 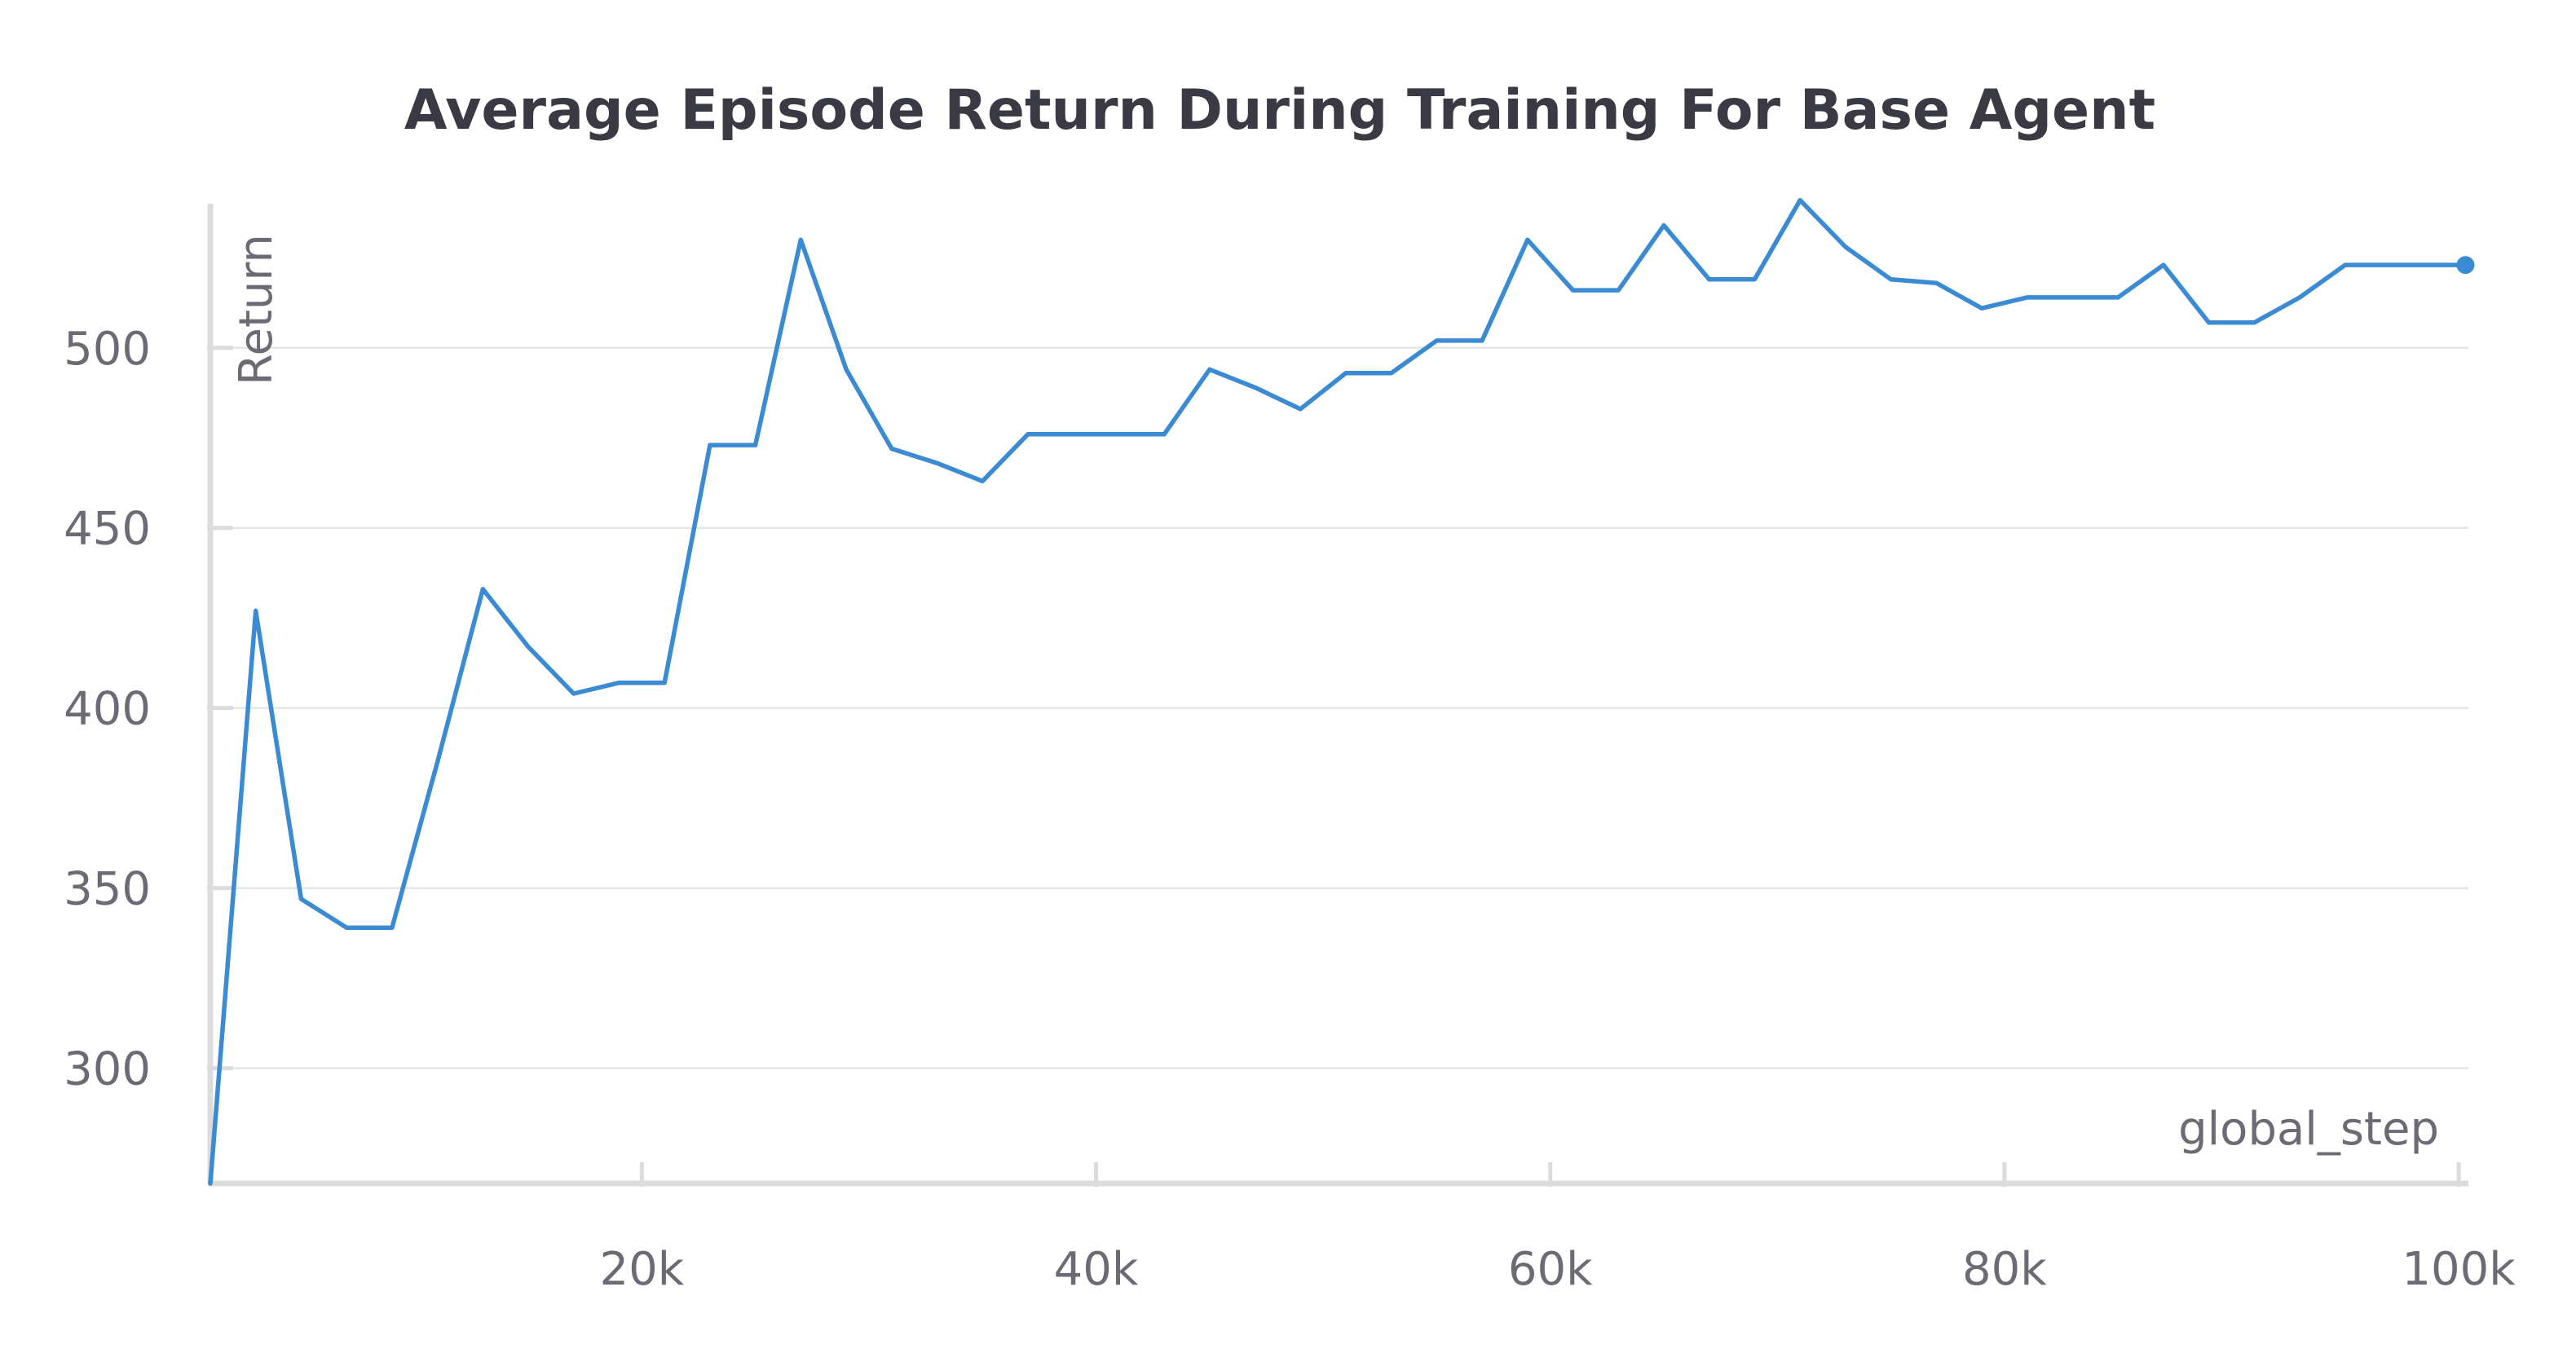 I want to click on y-tick-label-350: 350, so click(x=107, y=889).